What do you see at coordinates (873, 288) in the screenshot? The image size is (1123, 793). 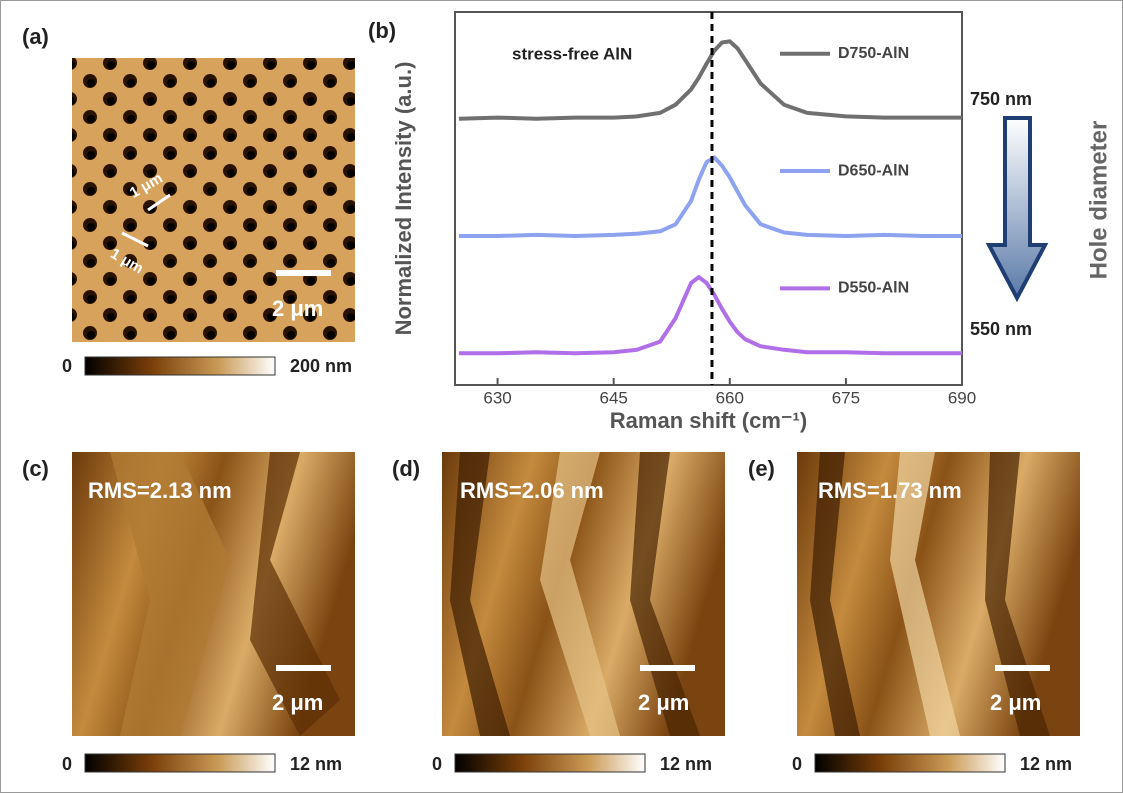 I see `legend-label: D550-AlN` at bounding box center [873, 288].